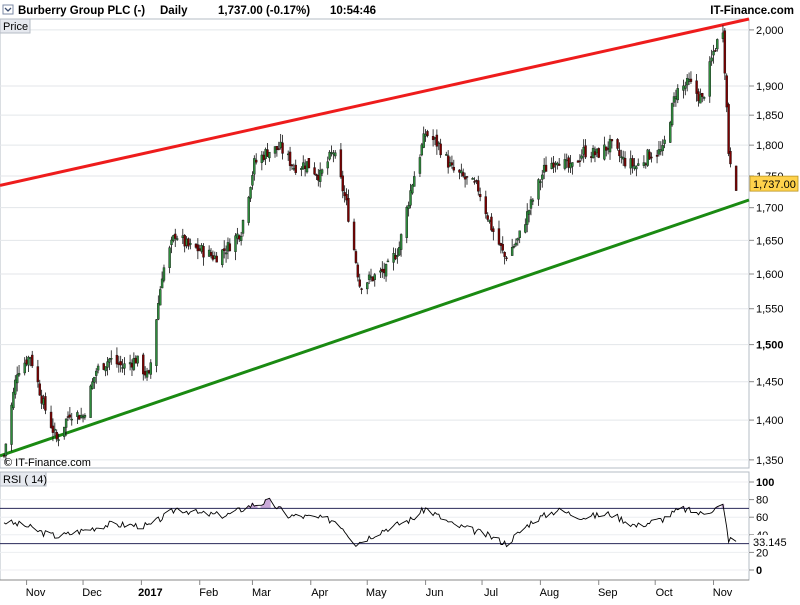 This screenshot has width=800, height=605. What do you see at coordinates (770, 543) in the screenshot?
I see `rsi-last-value-label: 33.145` at bounding box center [770, 543].